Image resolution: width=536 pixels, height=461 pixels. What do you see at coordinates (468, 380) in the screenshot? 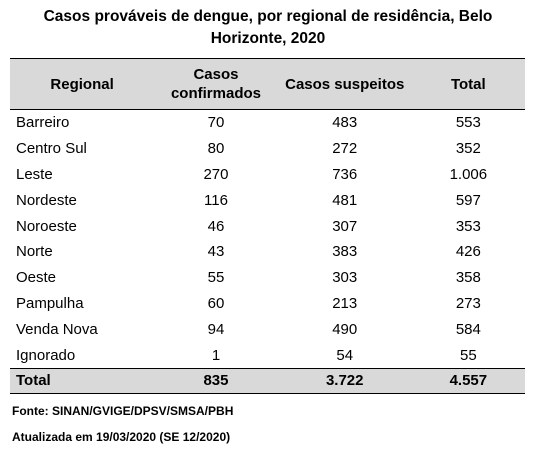
I see `total-cell: 4.557` at bounding box center [468, 380].